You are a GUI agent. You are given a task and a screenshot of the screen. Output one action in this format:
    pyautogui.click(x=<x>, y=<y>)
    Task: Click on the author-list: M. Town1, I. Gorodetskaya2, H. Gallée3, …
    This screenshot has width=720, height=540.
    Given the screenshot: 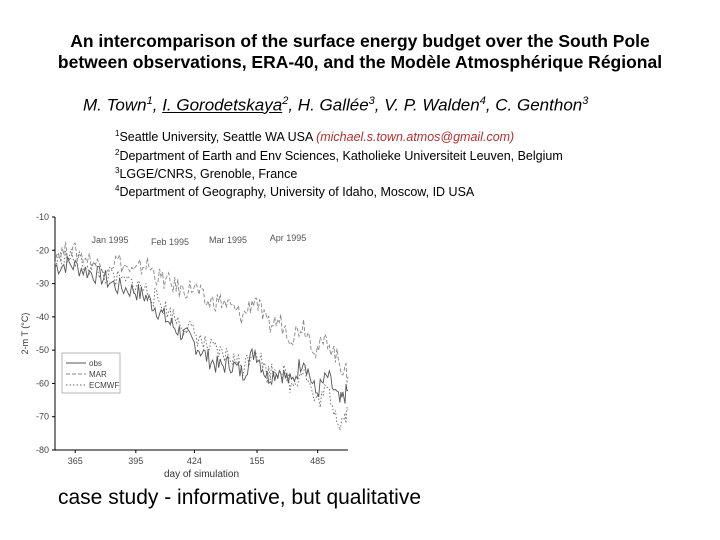 What is the action you would take?
    pyautogui.click(x=336, y=105)
    